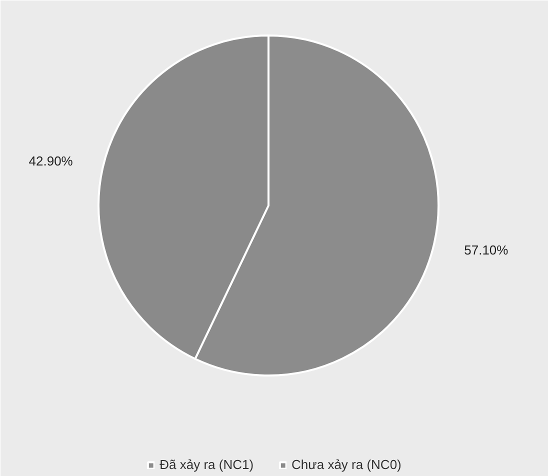 This screenshot has height=476, width=548. Describe the element at coordinates (51, 161) in the screenshot. I see `data-label: 42.90%` at that location.